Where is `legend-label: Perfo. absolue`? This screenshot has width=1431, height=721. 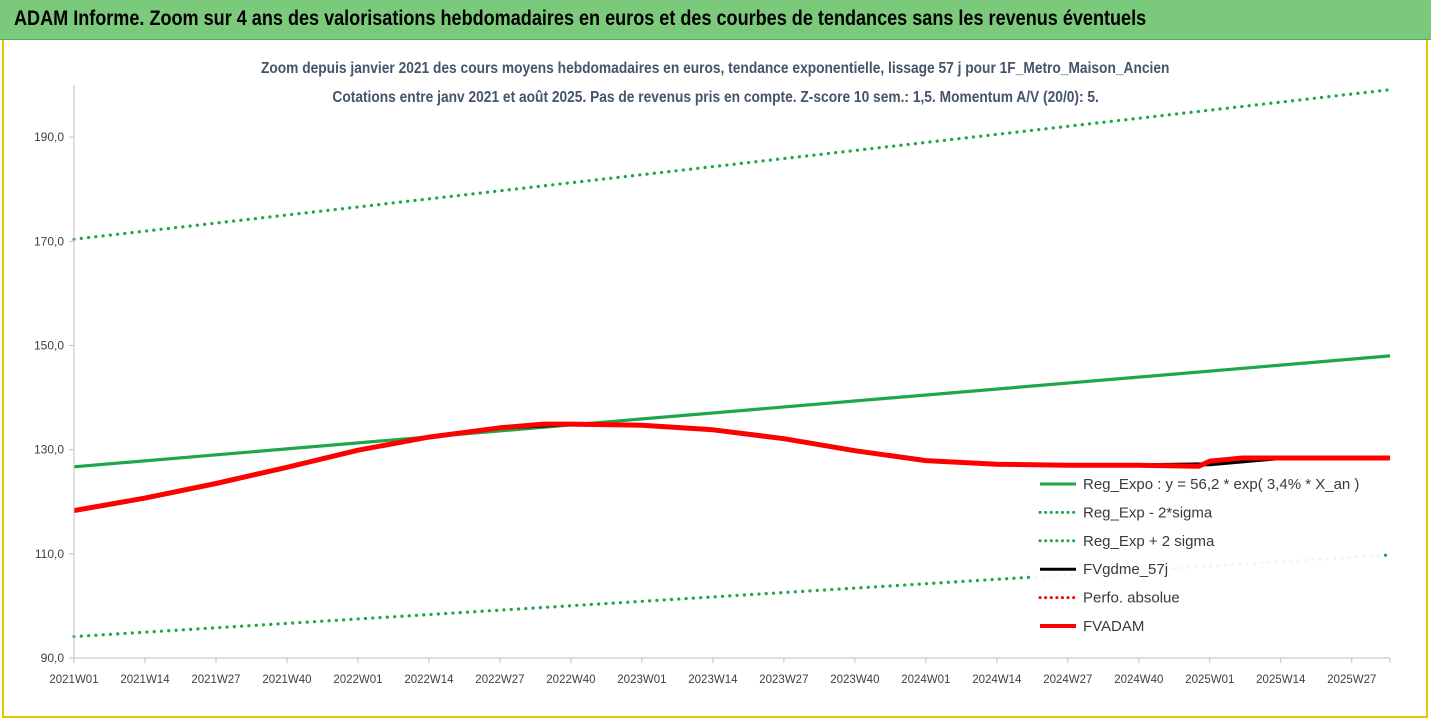
legend-label: Perfo. absolue is located at coordinates (1131, 598).